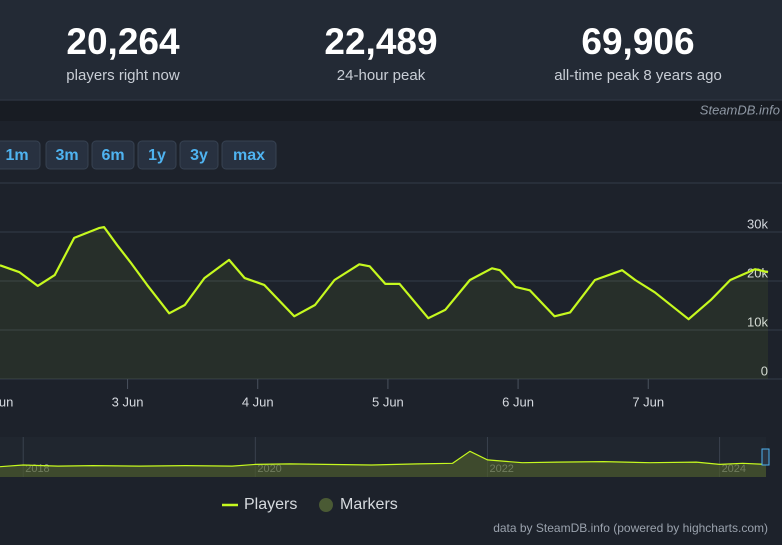 This screenshot has height=545, width=782. What do you see at coordinates (757, 223) in the screenshot?
I see `y-tick-label: 30k` at bounding box center [757, 223].